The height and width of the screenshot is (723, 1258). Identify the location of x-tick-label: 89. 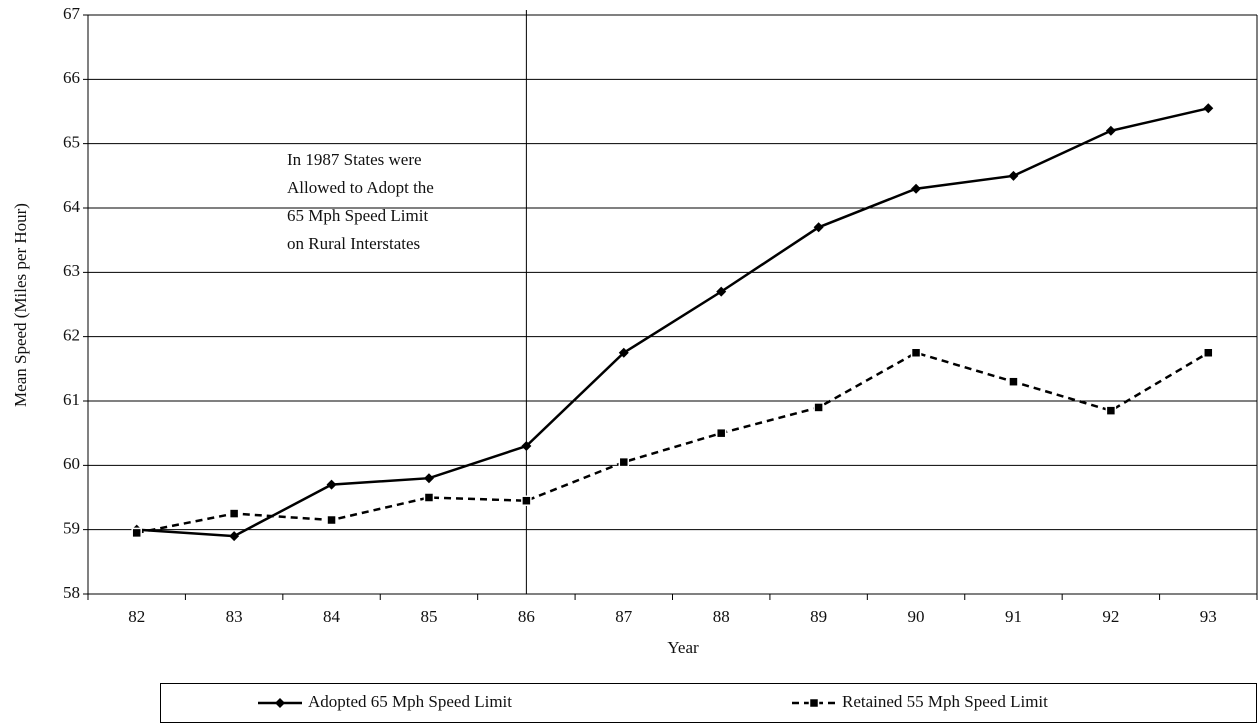
(818, 616).